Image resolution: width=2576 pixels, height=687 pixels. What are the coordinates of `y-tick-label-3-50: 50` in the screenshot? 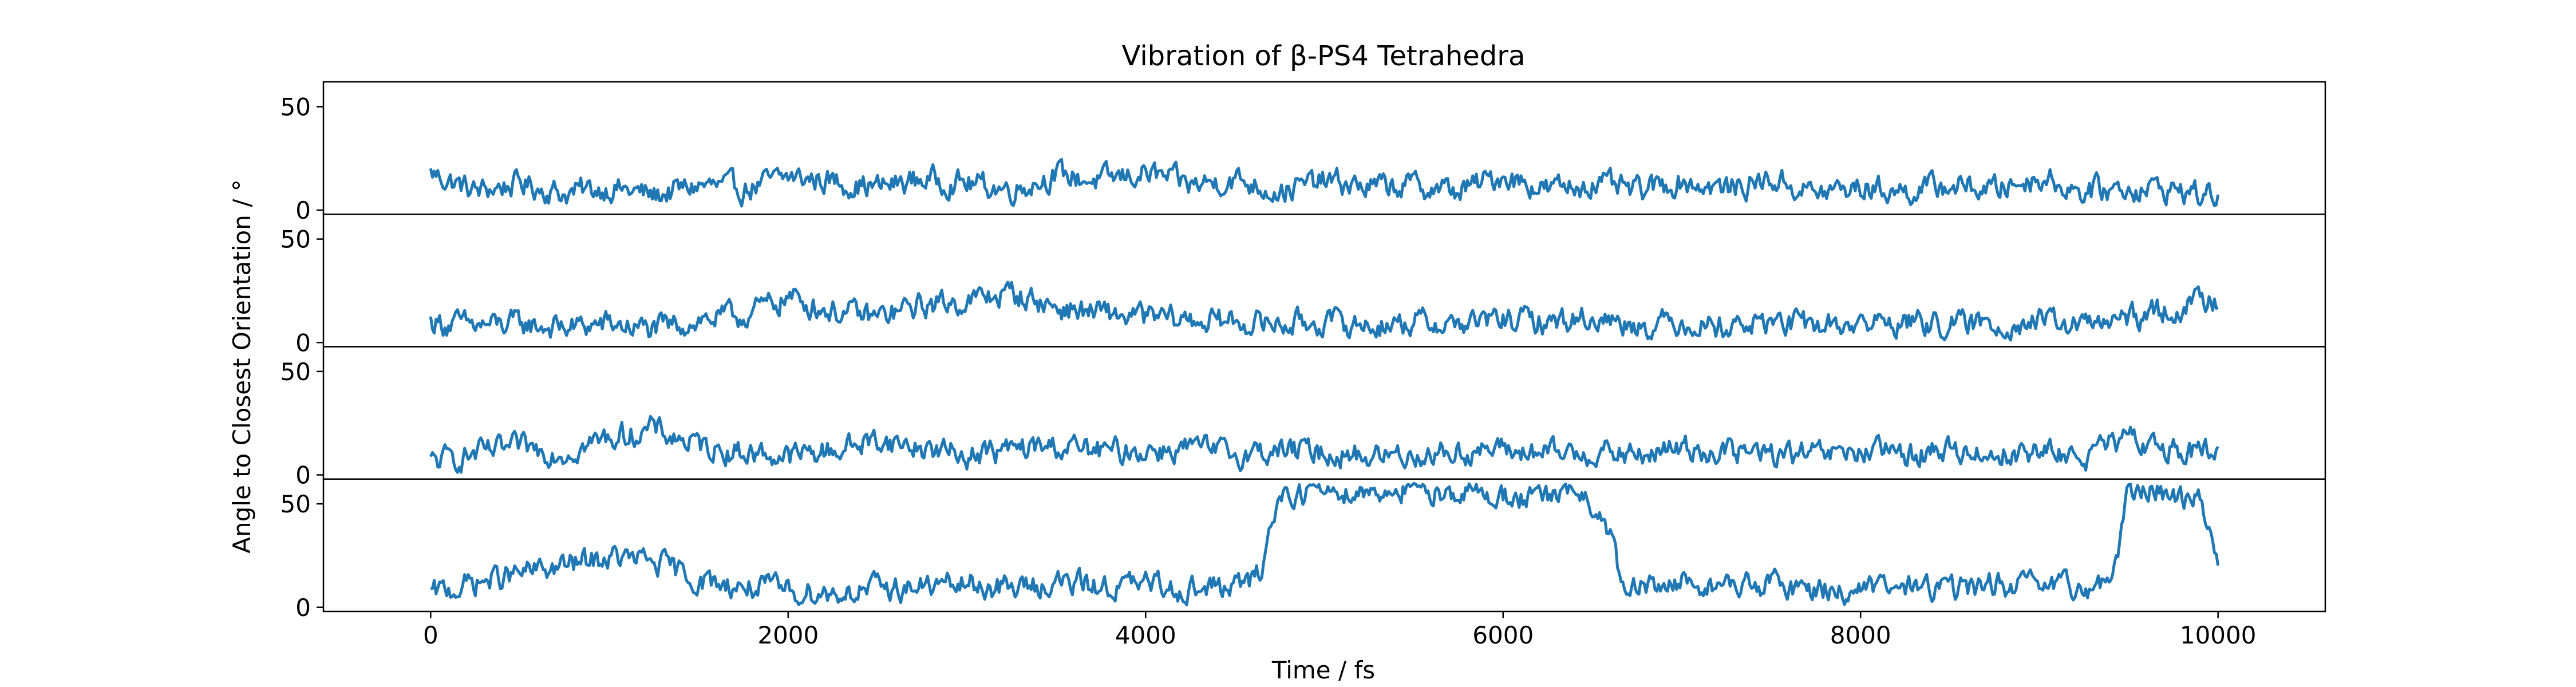 It's located at (295, 372).